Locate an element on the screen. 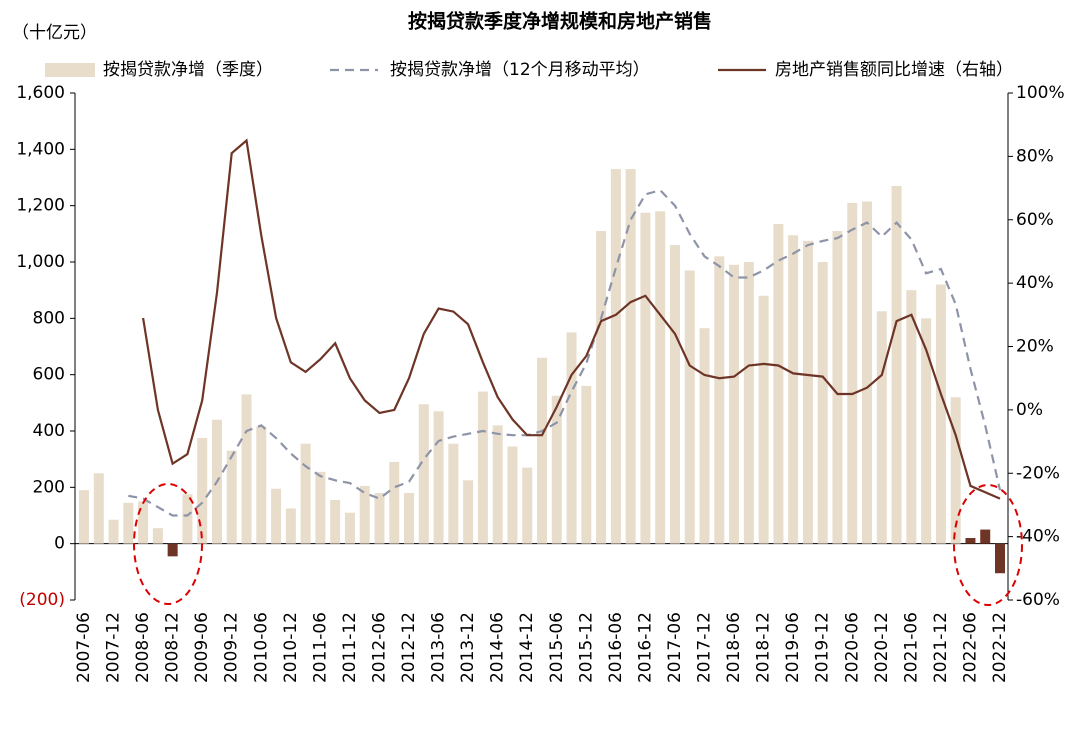 This screenshot has width=1080, height=734. x-tick-label: 2019-12 is located at coordinates (823, 647).